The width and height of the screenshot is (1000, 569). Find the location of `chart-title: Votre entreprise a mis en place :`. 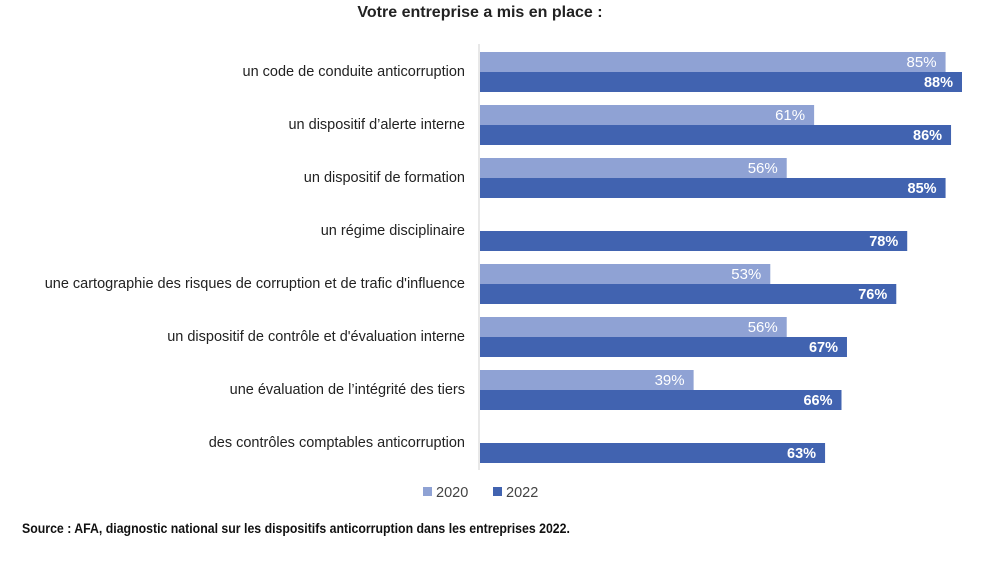

chart-title: Votre entreprise a mis en place : is located at coordinates (480, 12).